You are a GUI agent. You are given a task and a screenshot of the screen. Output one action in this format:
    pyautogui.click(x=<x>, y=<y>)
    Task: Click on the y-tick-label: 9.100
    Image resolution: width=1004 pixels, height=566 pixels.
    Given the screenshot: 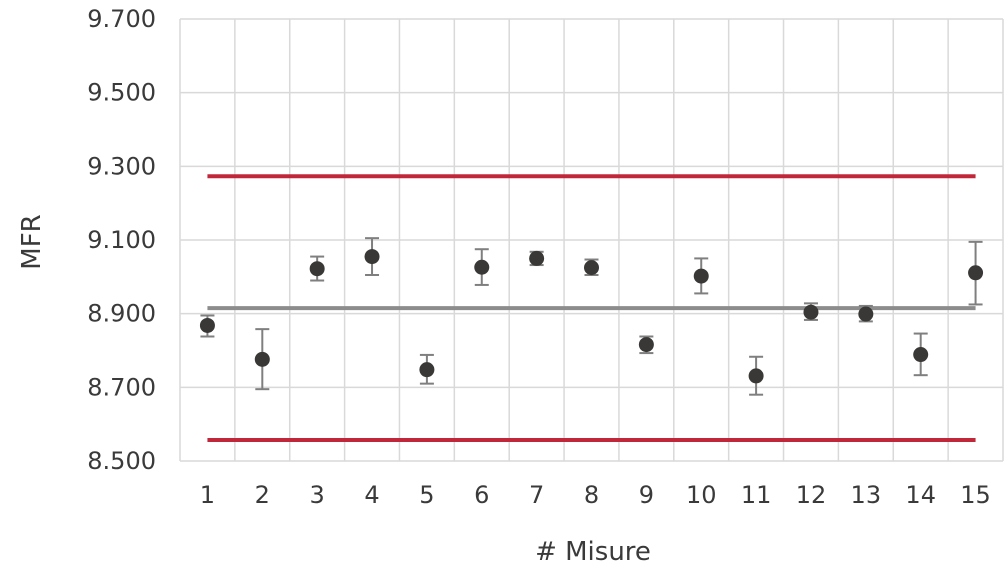 What is the action you would take?
    pyautogui.click(x=121, y=240)
    